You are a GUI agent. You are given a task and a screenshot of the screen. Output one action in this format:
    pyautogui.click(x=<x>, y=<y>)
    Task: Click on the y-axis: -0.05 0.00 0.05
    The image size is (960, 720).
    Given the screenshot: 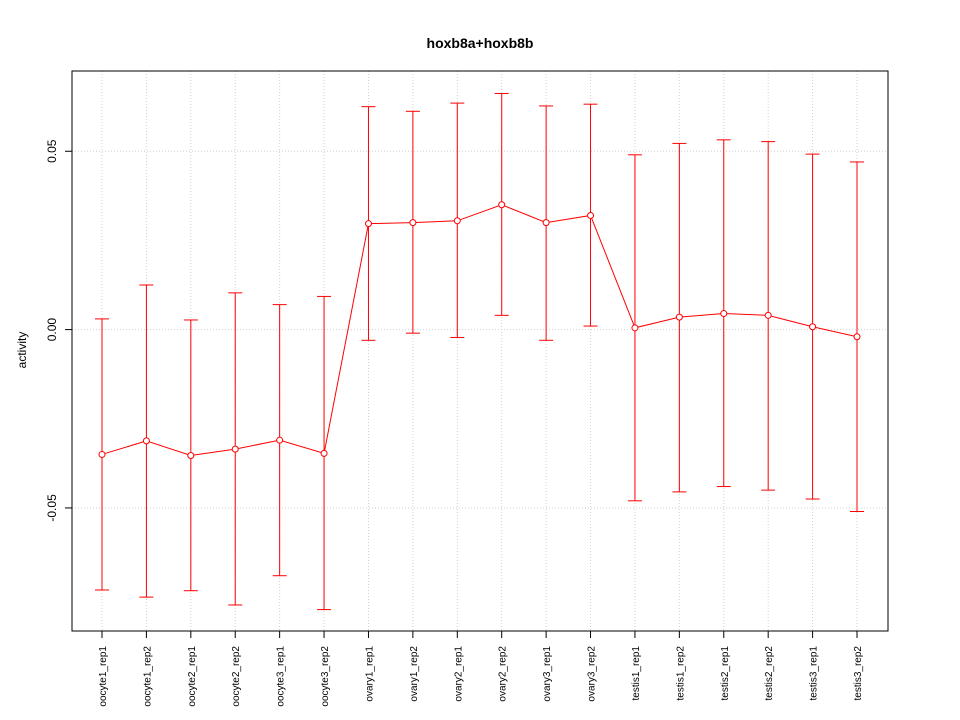 What is the action you would take?
    pyautogui.click(x=59, y=330)
    